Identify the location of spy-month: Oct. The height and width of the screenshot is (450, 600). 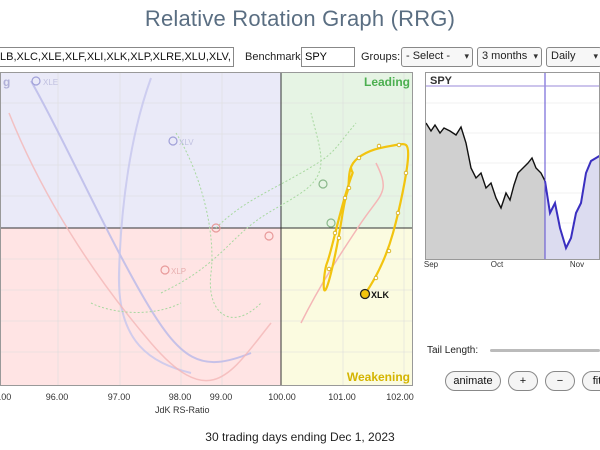
(497, 264).